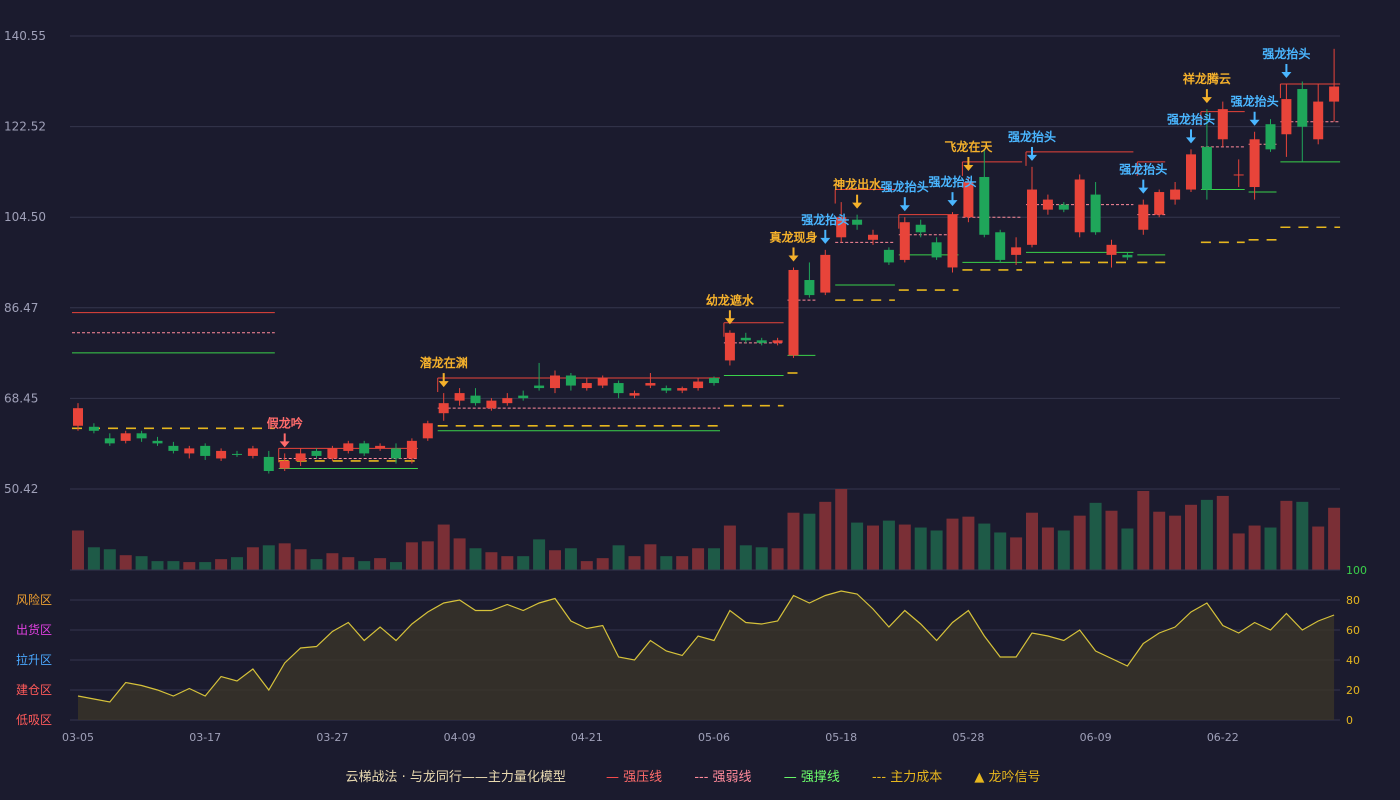 The image size is (1400, 800). Describe the element at coordinates (857, 184) in the screenshot. I see `signal-label: 神龙出水` at that location.